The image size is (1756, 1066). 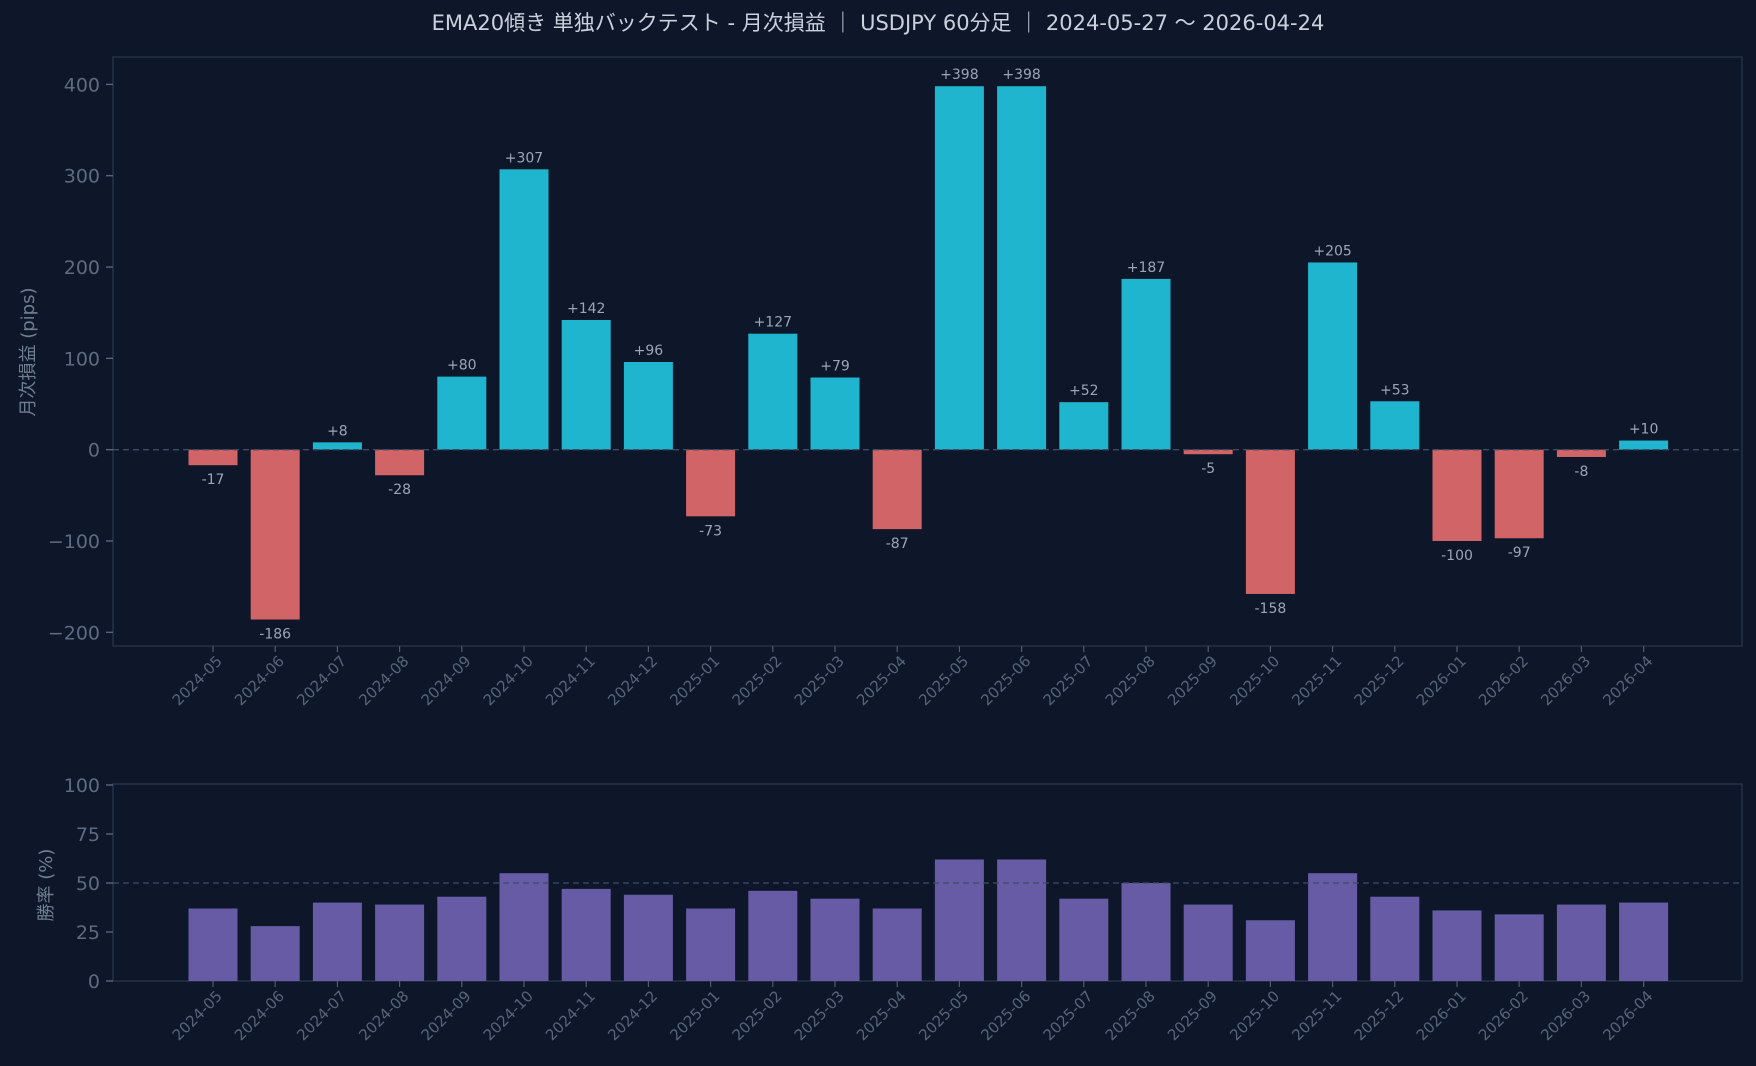 I want to click on data-label: +10, so click(x=1644, y=430).